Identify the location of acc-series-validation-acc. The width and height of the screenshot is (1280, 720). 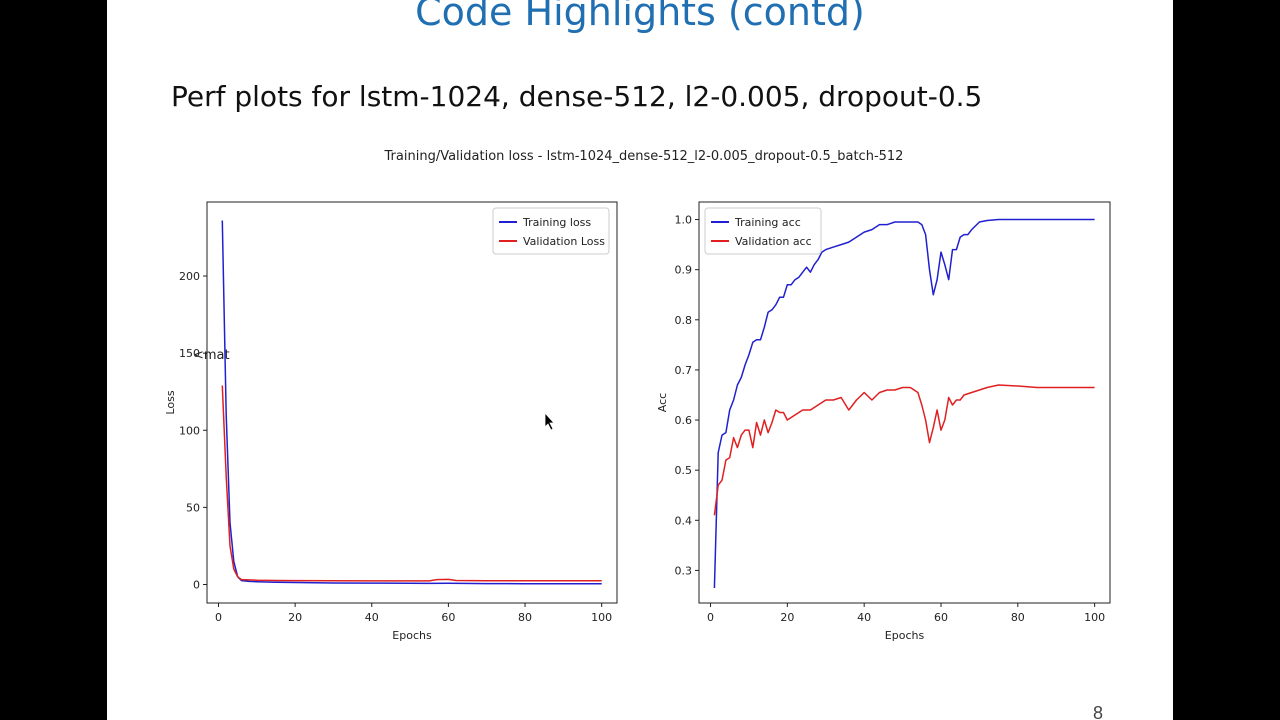
(904, 450).